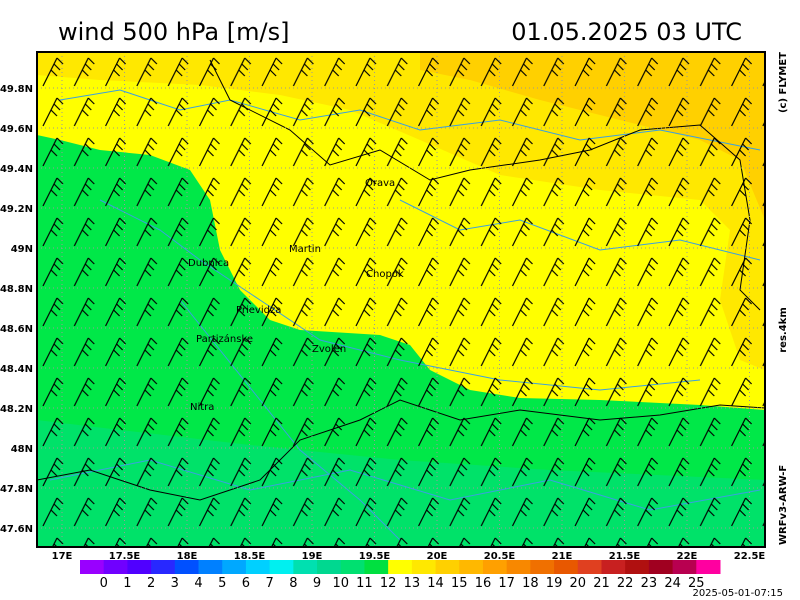  What do you see at coordinates (198, 583) in the screenshot?
I see `colorbar-label: 4` at bounding box center [198, 583].